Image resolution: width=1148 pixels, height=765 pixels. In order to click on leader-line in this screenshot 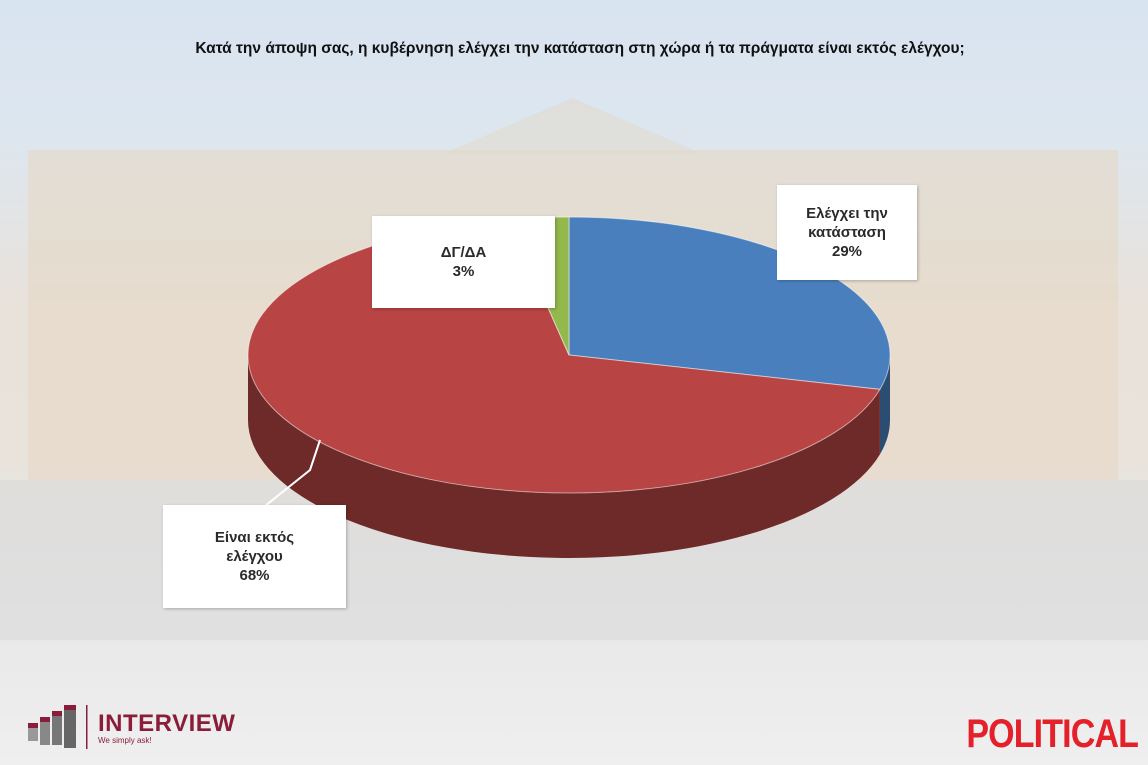, I will do `click(290, 475)`.